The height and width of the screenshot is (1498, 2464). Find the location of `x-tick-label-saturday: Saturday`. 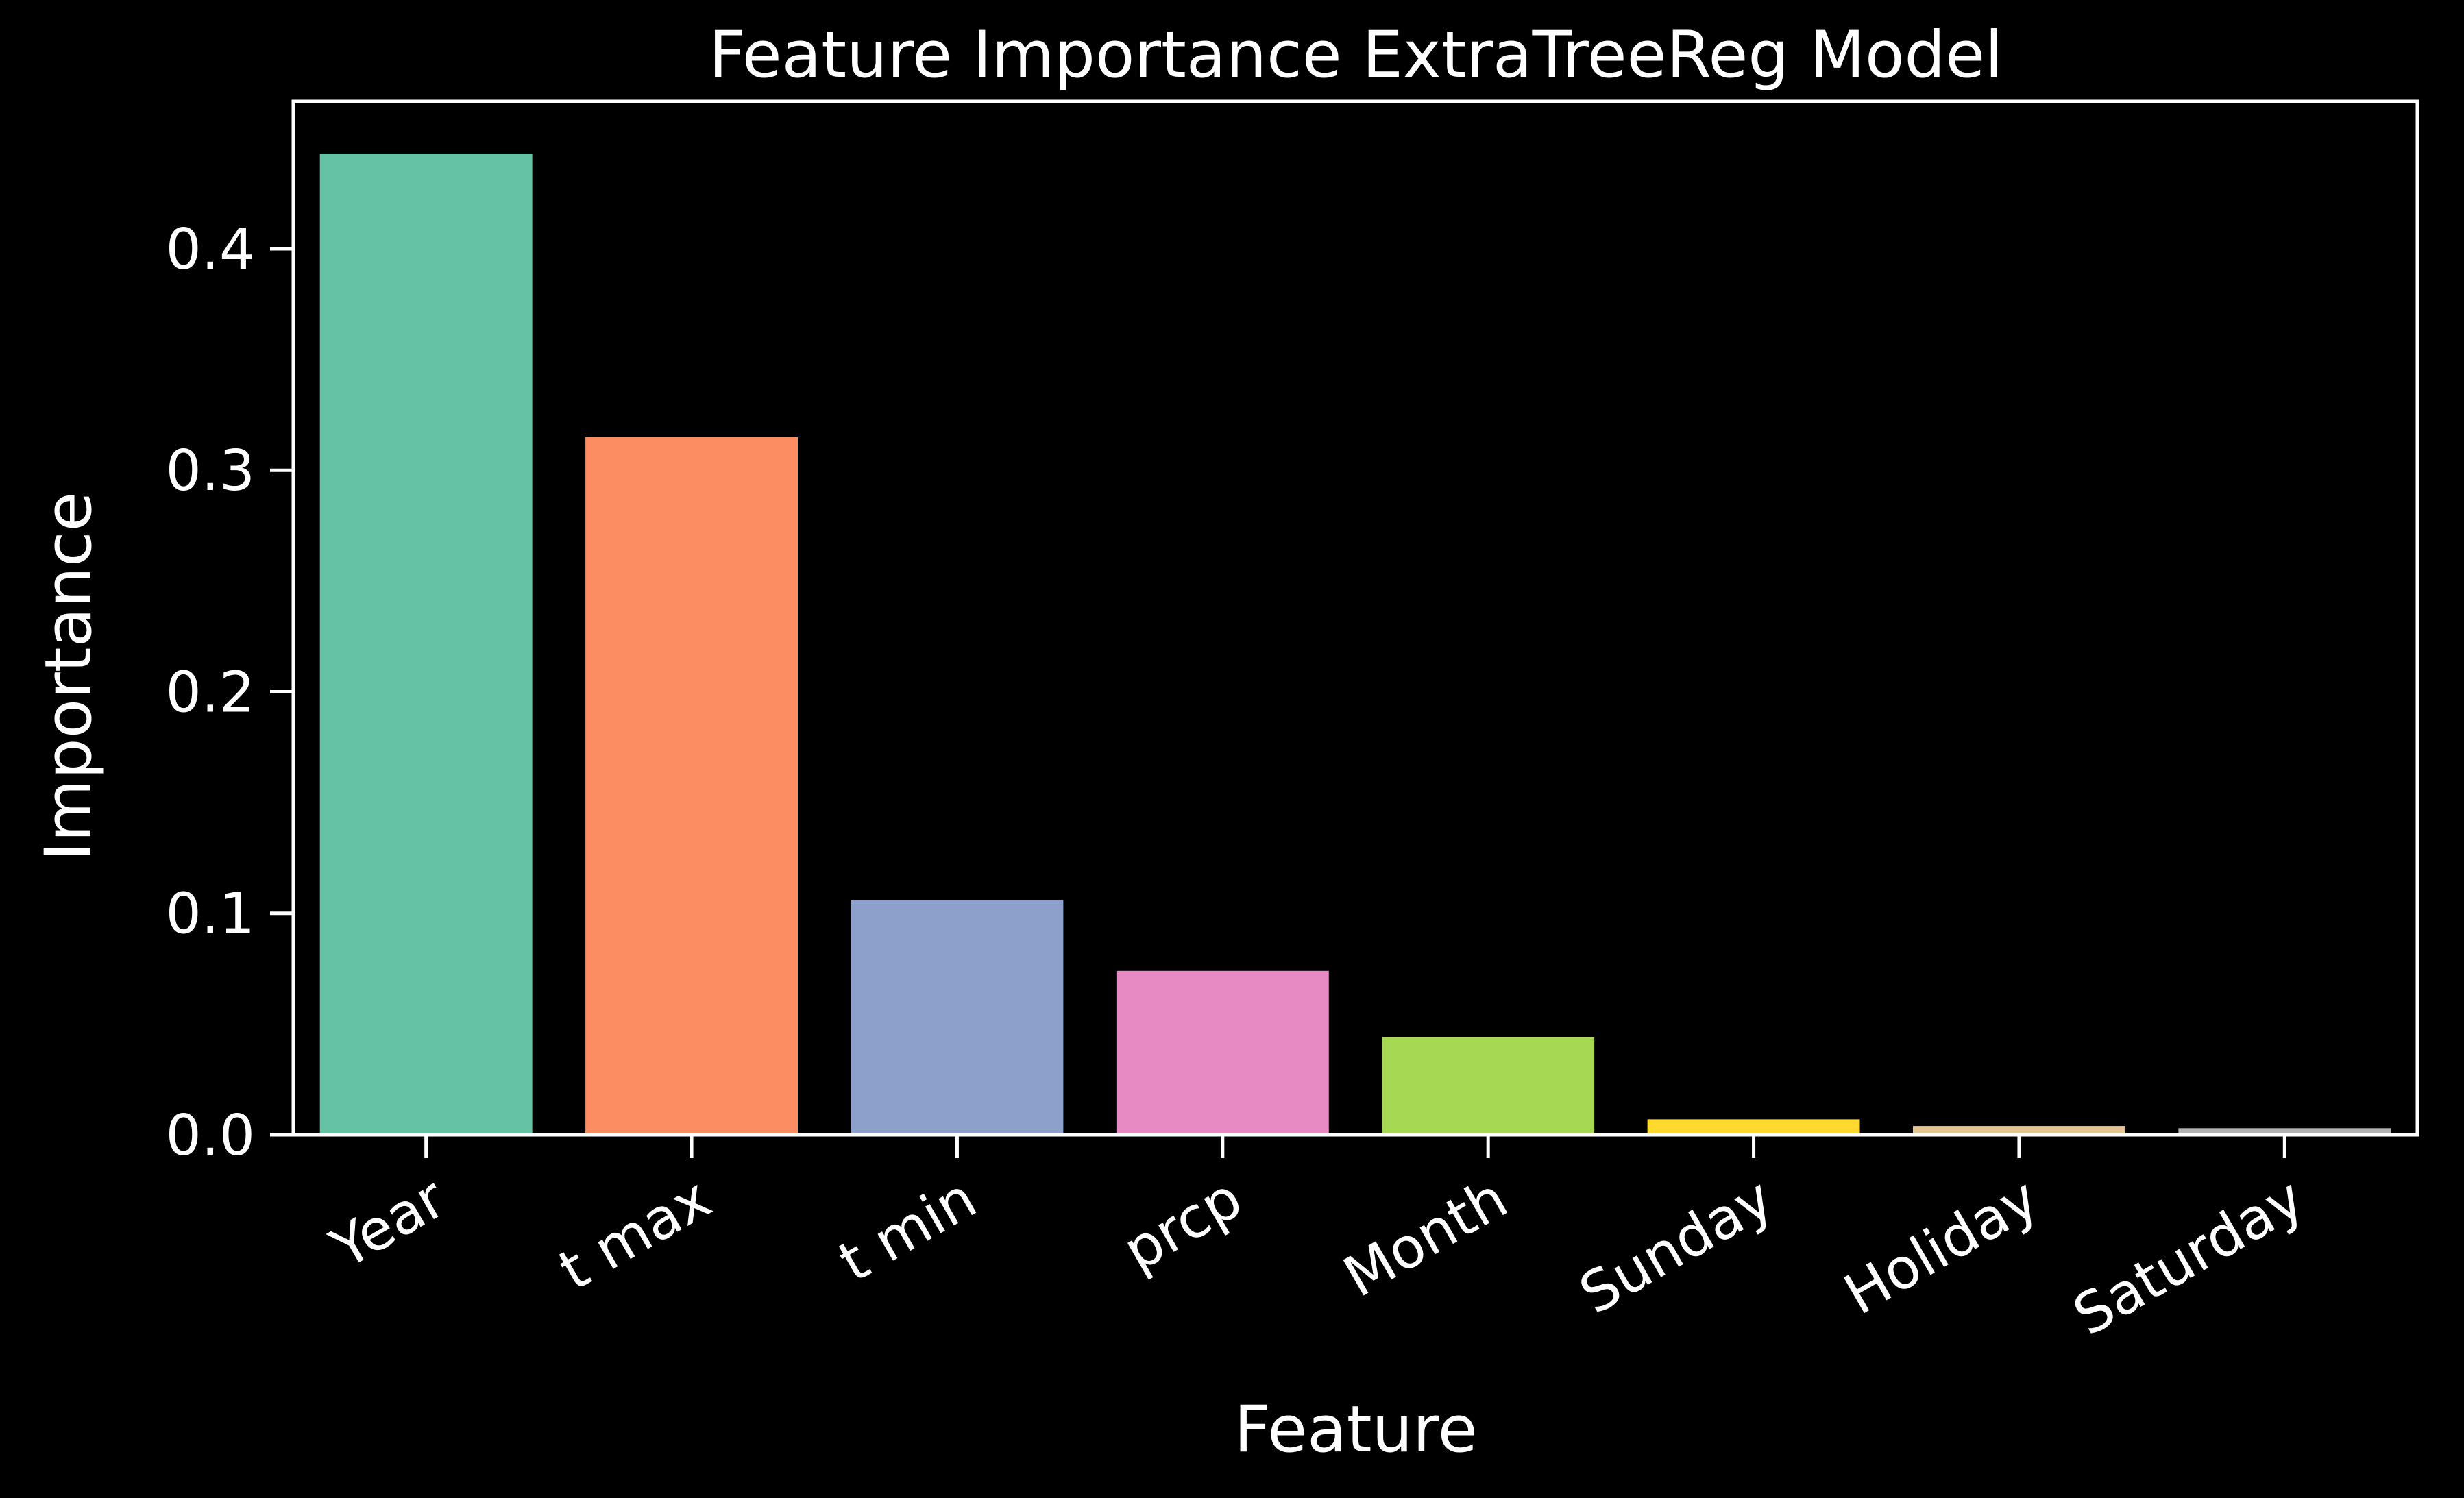

x-tick-label-saturday: Saturday is located at coordinates (2189, 1257).